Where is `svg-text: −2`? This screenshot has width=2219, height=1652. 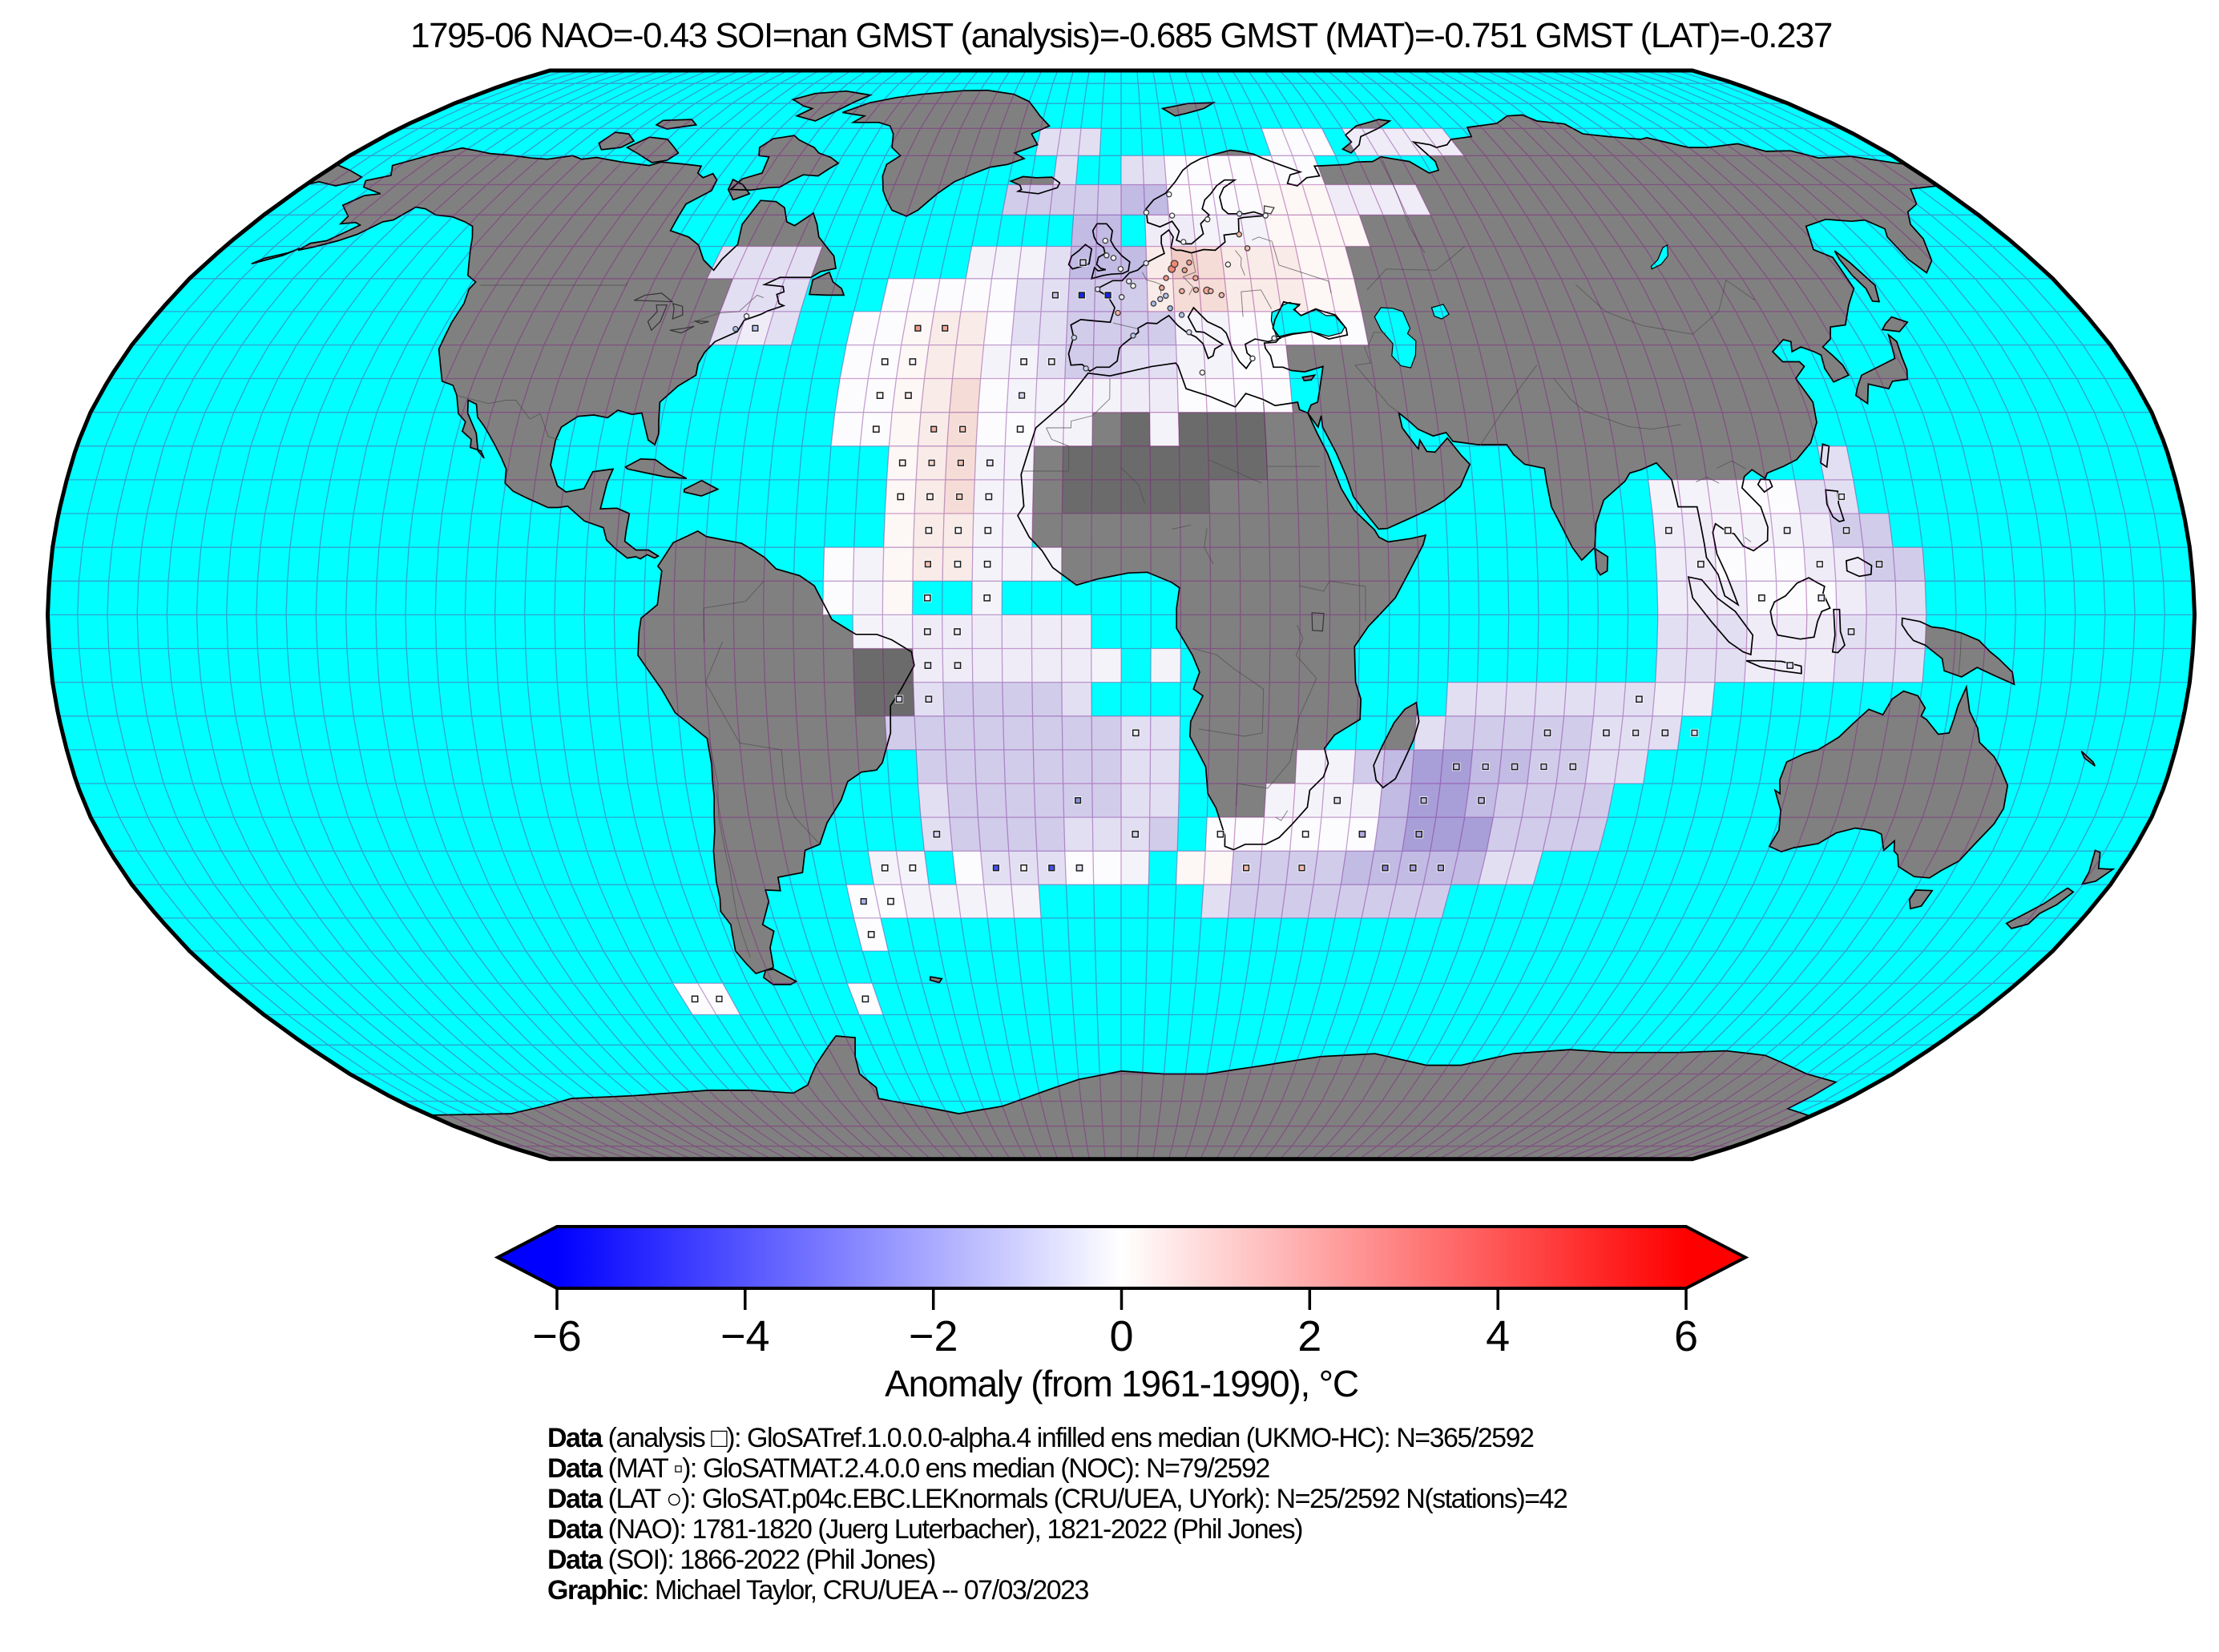 svg-text: −2 is located at coordinates (934, 1336).